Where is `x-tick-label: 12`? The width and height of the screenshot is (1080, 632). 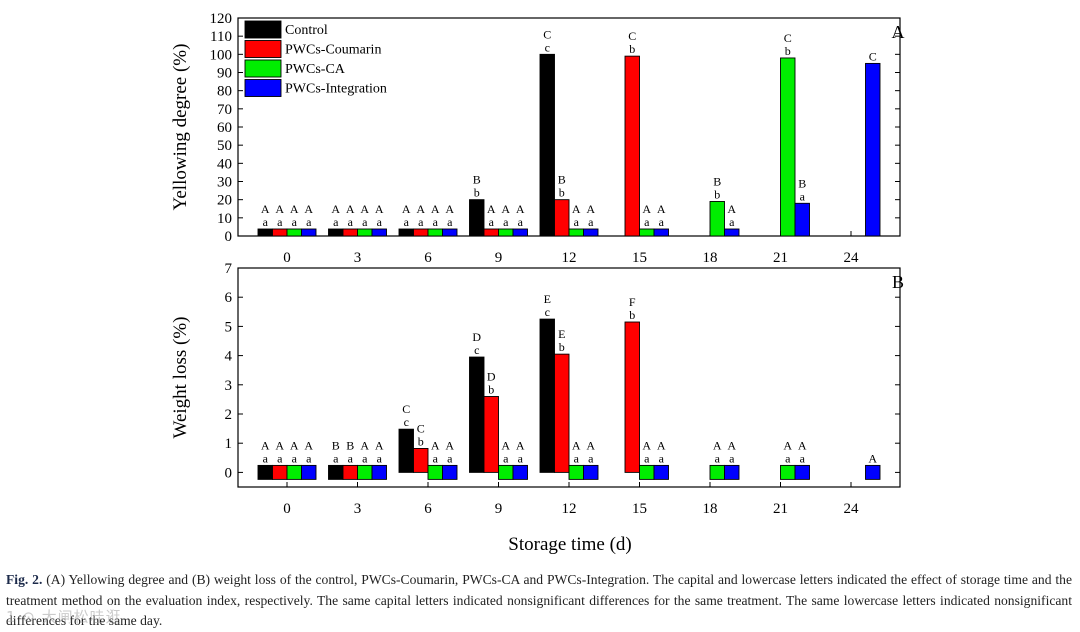
x-tick-label: 12 is located at coordinates (569, 509).